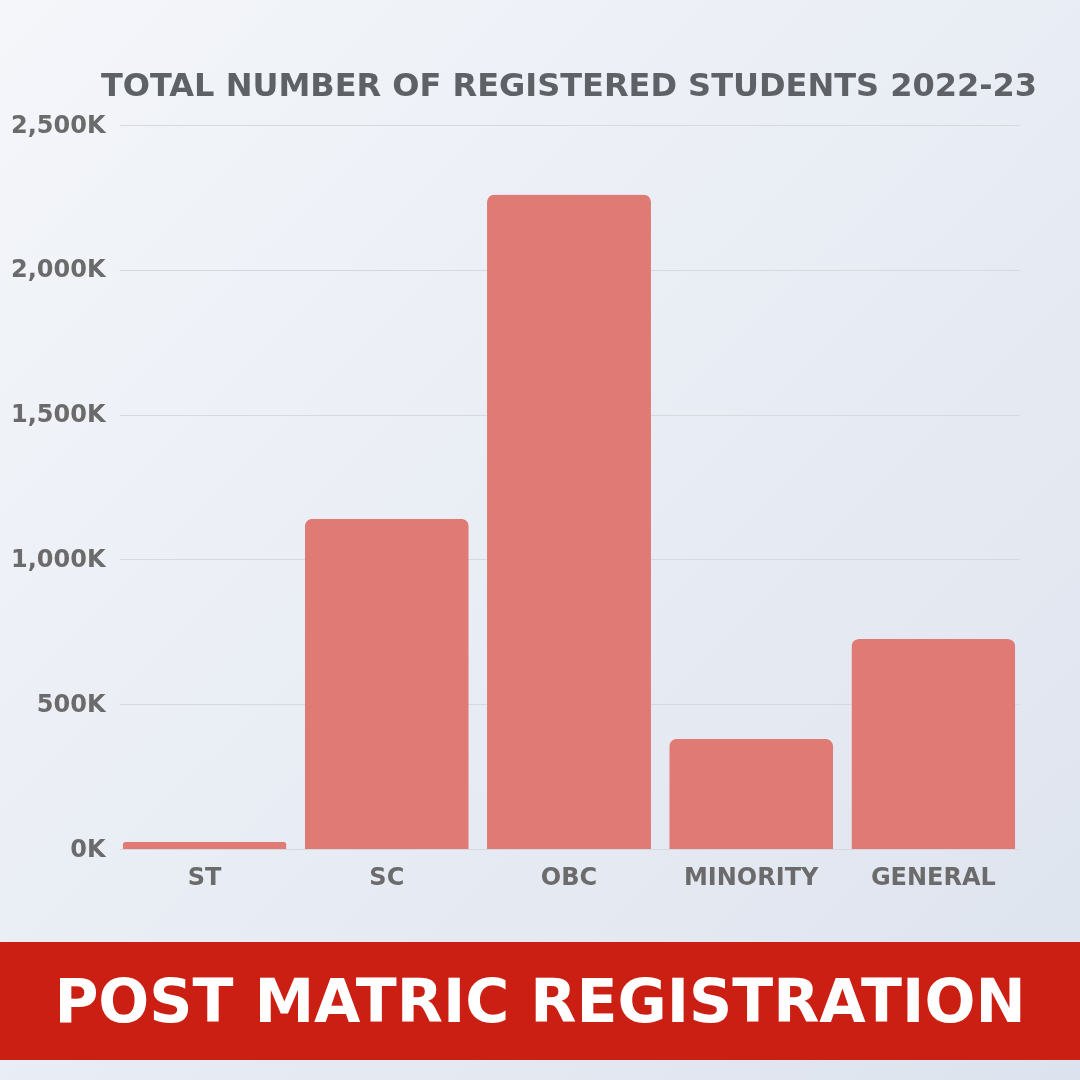  I want to click on y-tick-label: 1,500K, so click(58, 414).